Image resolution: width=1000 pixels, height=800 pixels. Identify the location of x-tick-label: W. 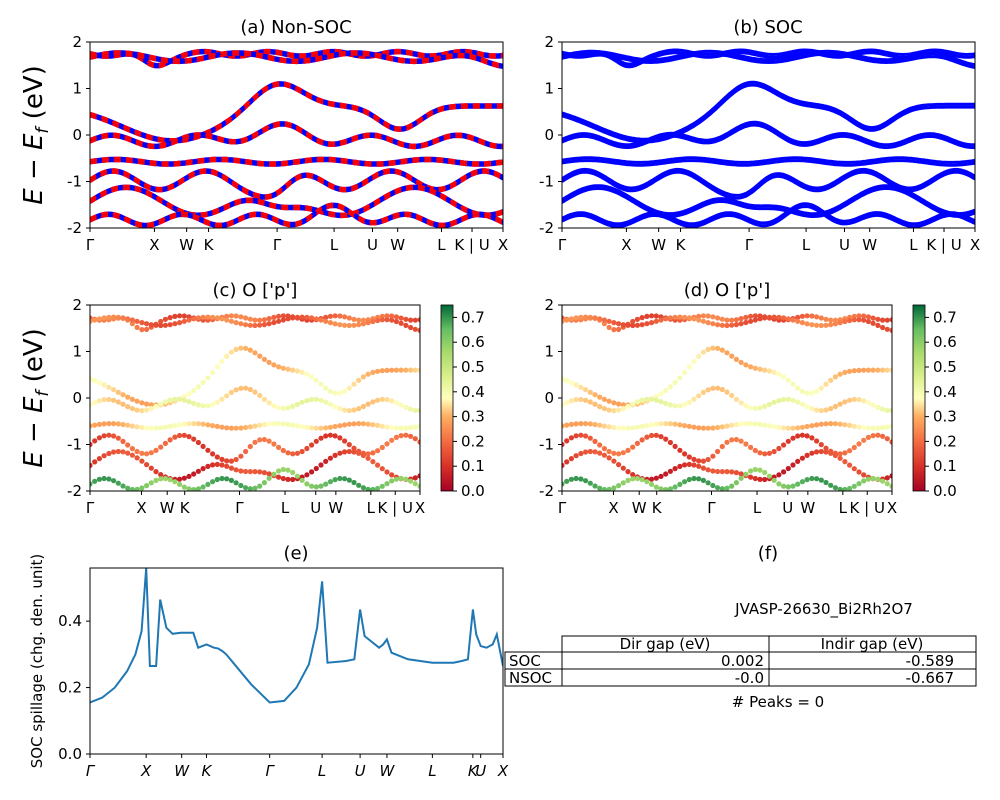
(388, 771).